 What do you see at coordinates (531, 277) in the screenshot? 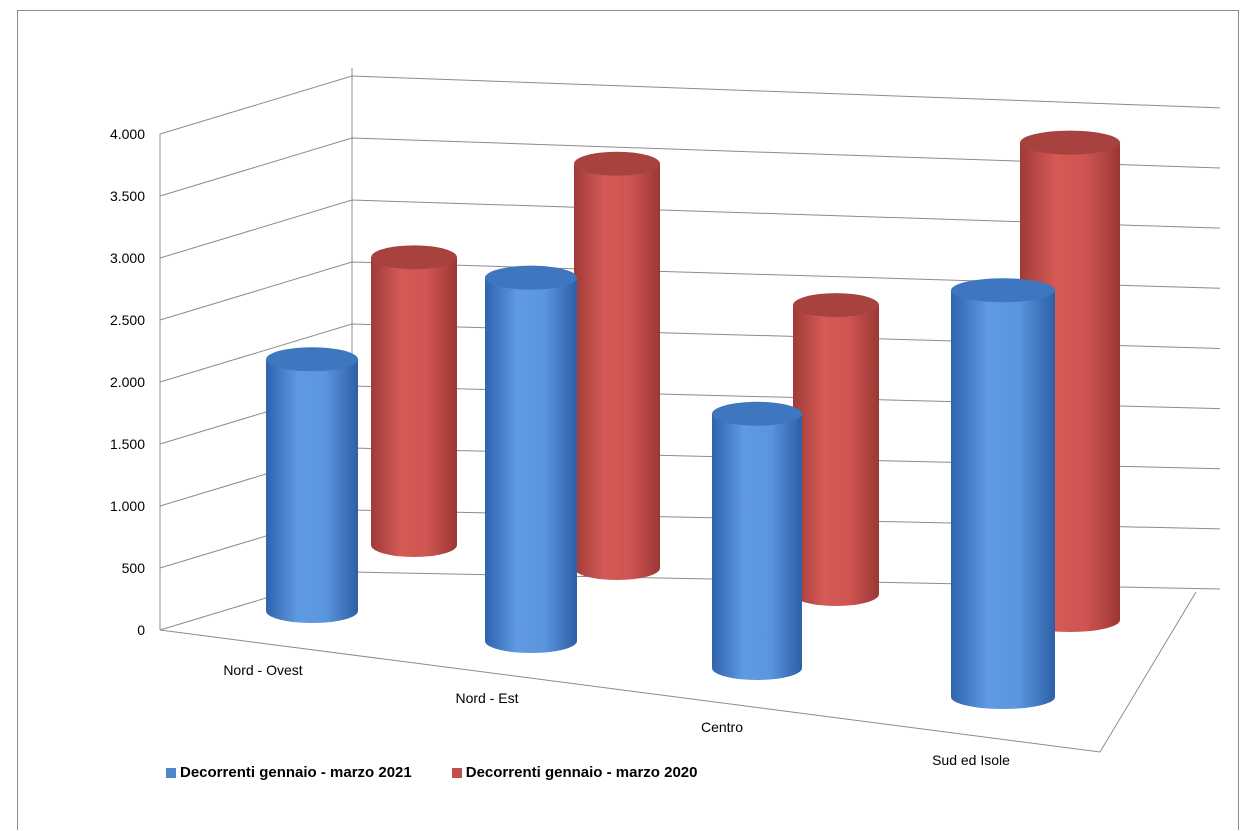
I see `bar-2021-1-top` at bounding box center [531, 277].